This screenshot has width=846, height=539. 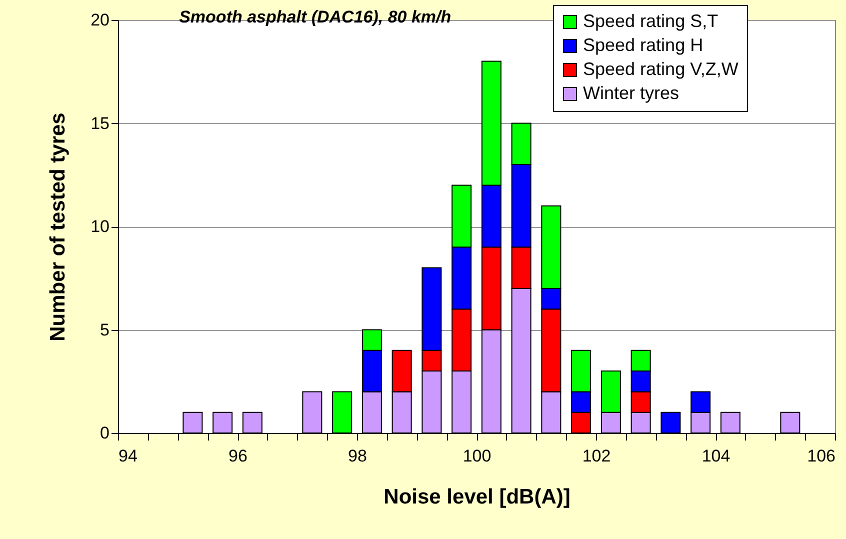 I want to click on legend-label: Speed rating H, so click(x=643, y=45).